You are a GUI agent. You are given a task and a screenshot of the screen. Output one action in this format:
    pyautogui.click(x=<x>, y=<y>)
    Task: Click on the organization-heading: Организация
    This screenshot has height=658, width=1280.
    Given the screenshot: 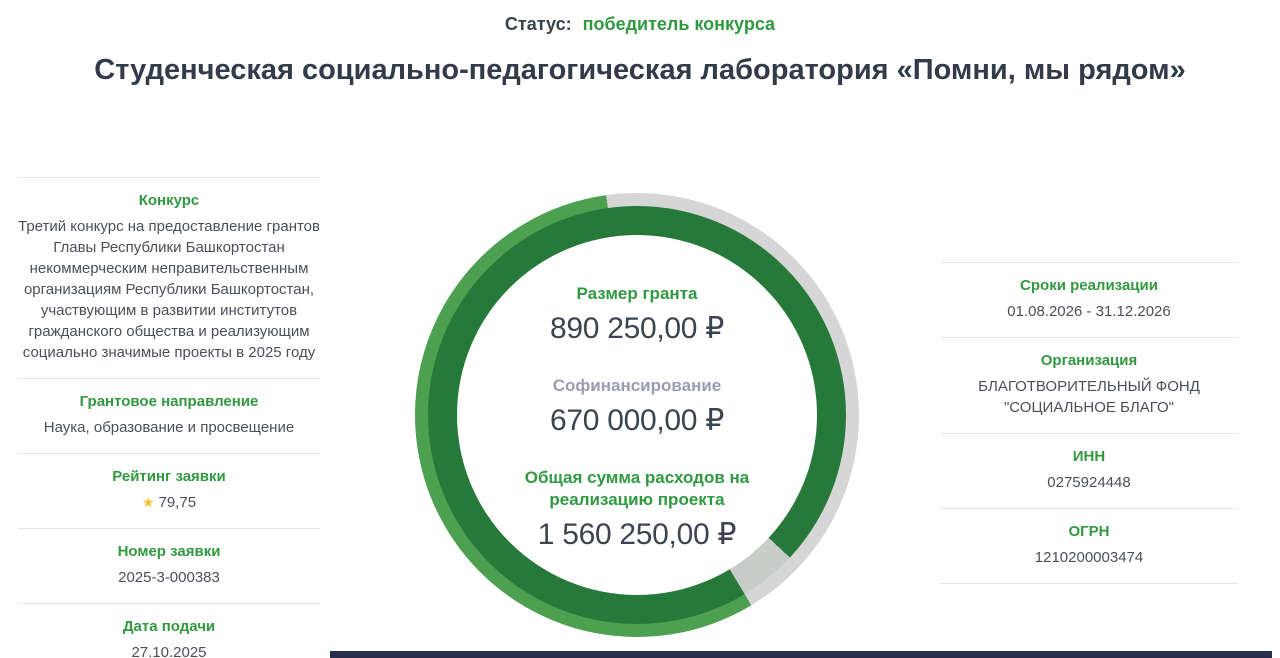 What is the action you would take?
    pyautogui.click(x=1089, y=360)
    